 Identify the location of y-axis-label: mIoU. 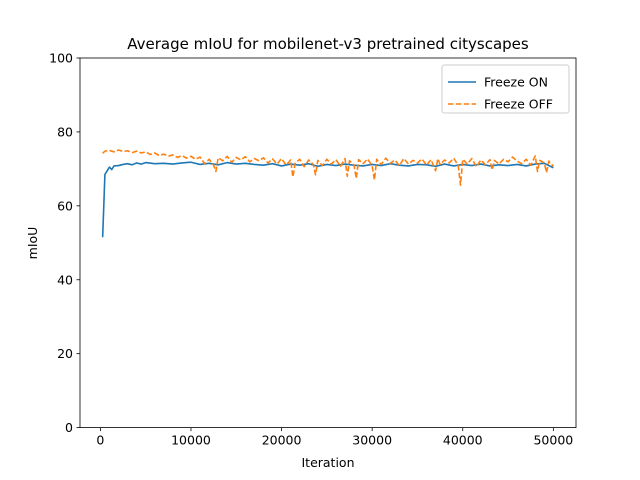
(32, 243).